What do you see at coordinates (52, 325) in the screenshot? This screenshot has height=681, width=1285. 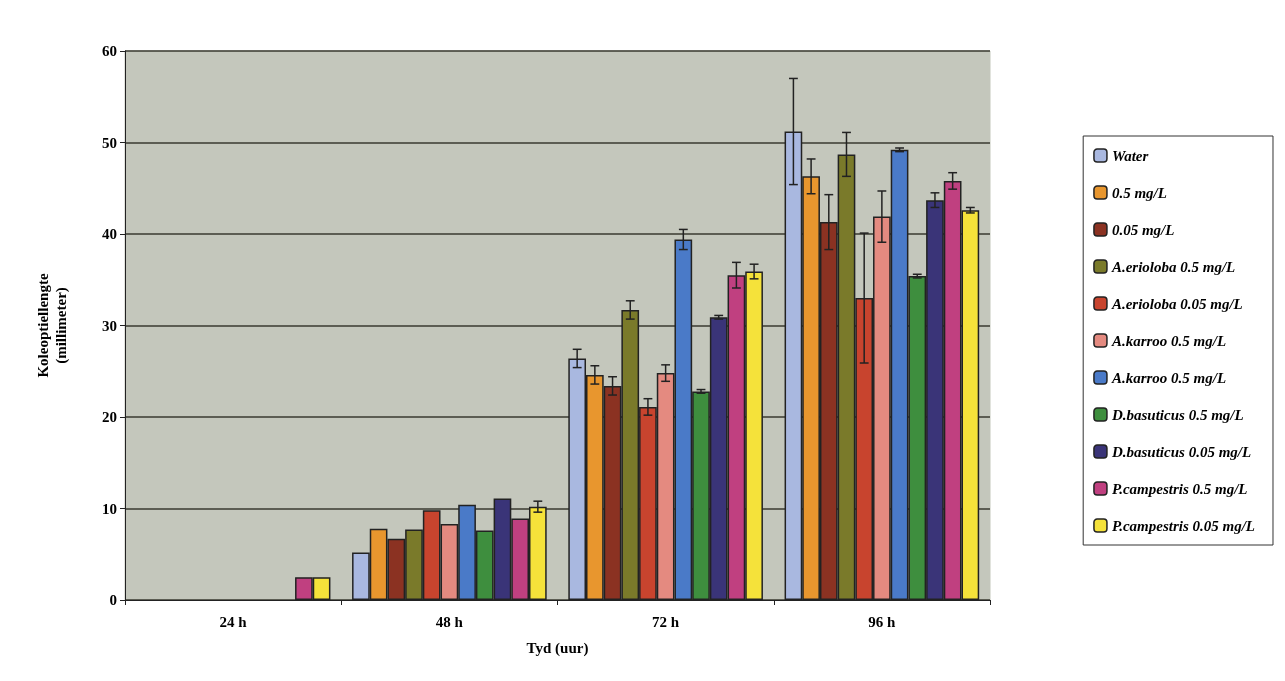 I see `y-axis-title: Koleoptiellengte (millimeter)` at bounding box center [52, 325].